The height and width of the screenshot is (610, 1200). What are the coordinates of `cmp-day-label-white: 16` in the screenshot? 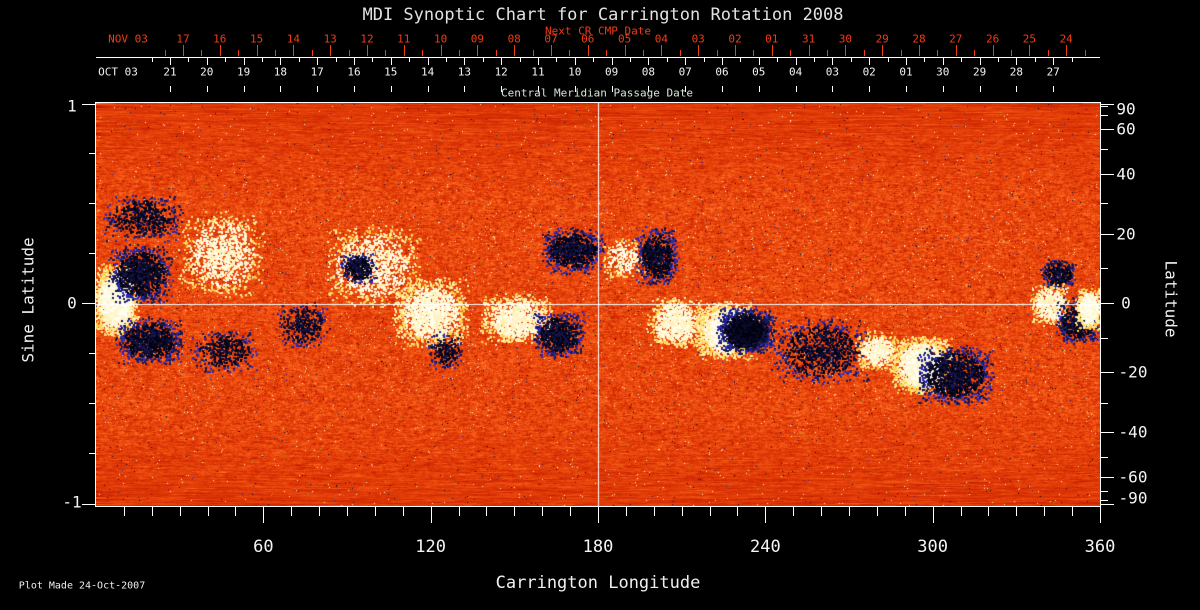 It's located at (354, 72).